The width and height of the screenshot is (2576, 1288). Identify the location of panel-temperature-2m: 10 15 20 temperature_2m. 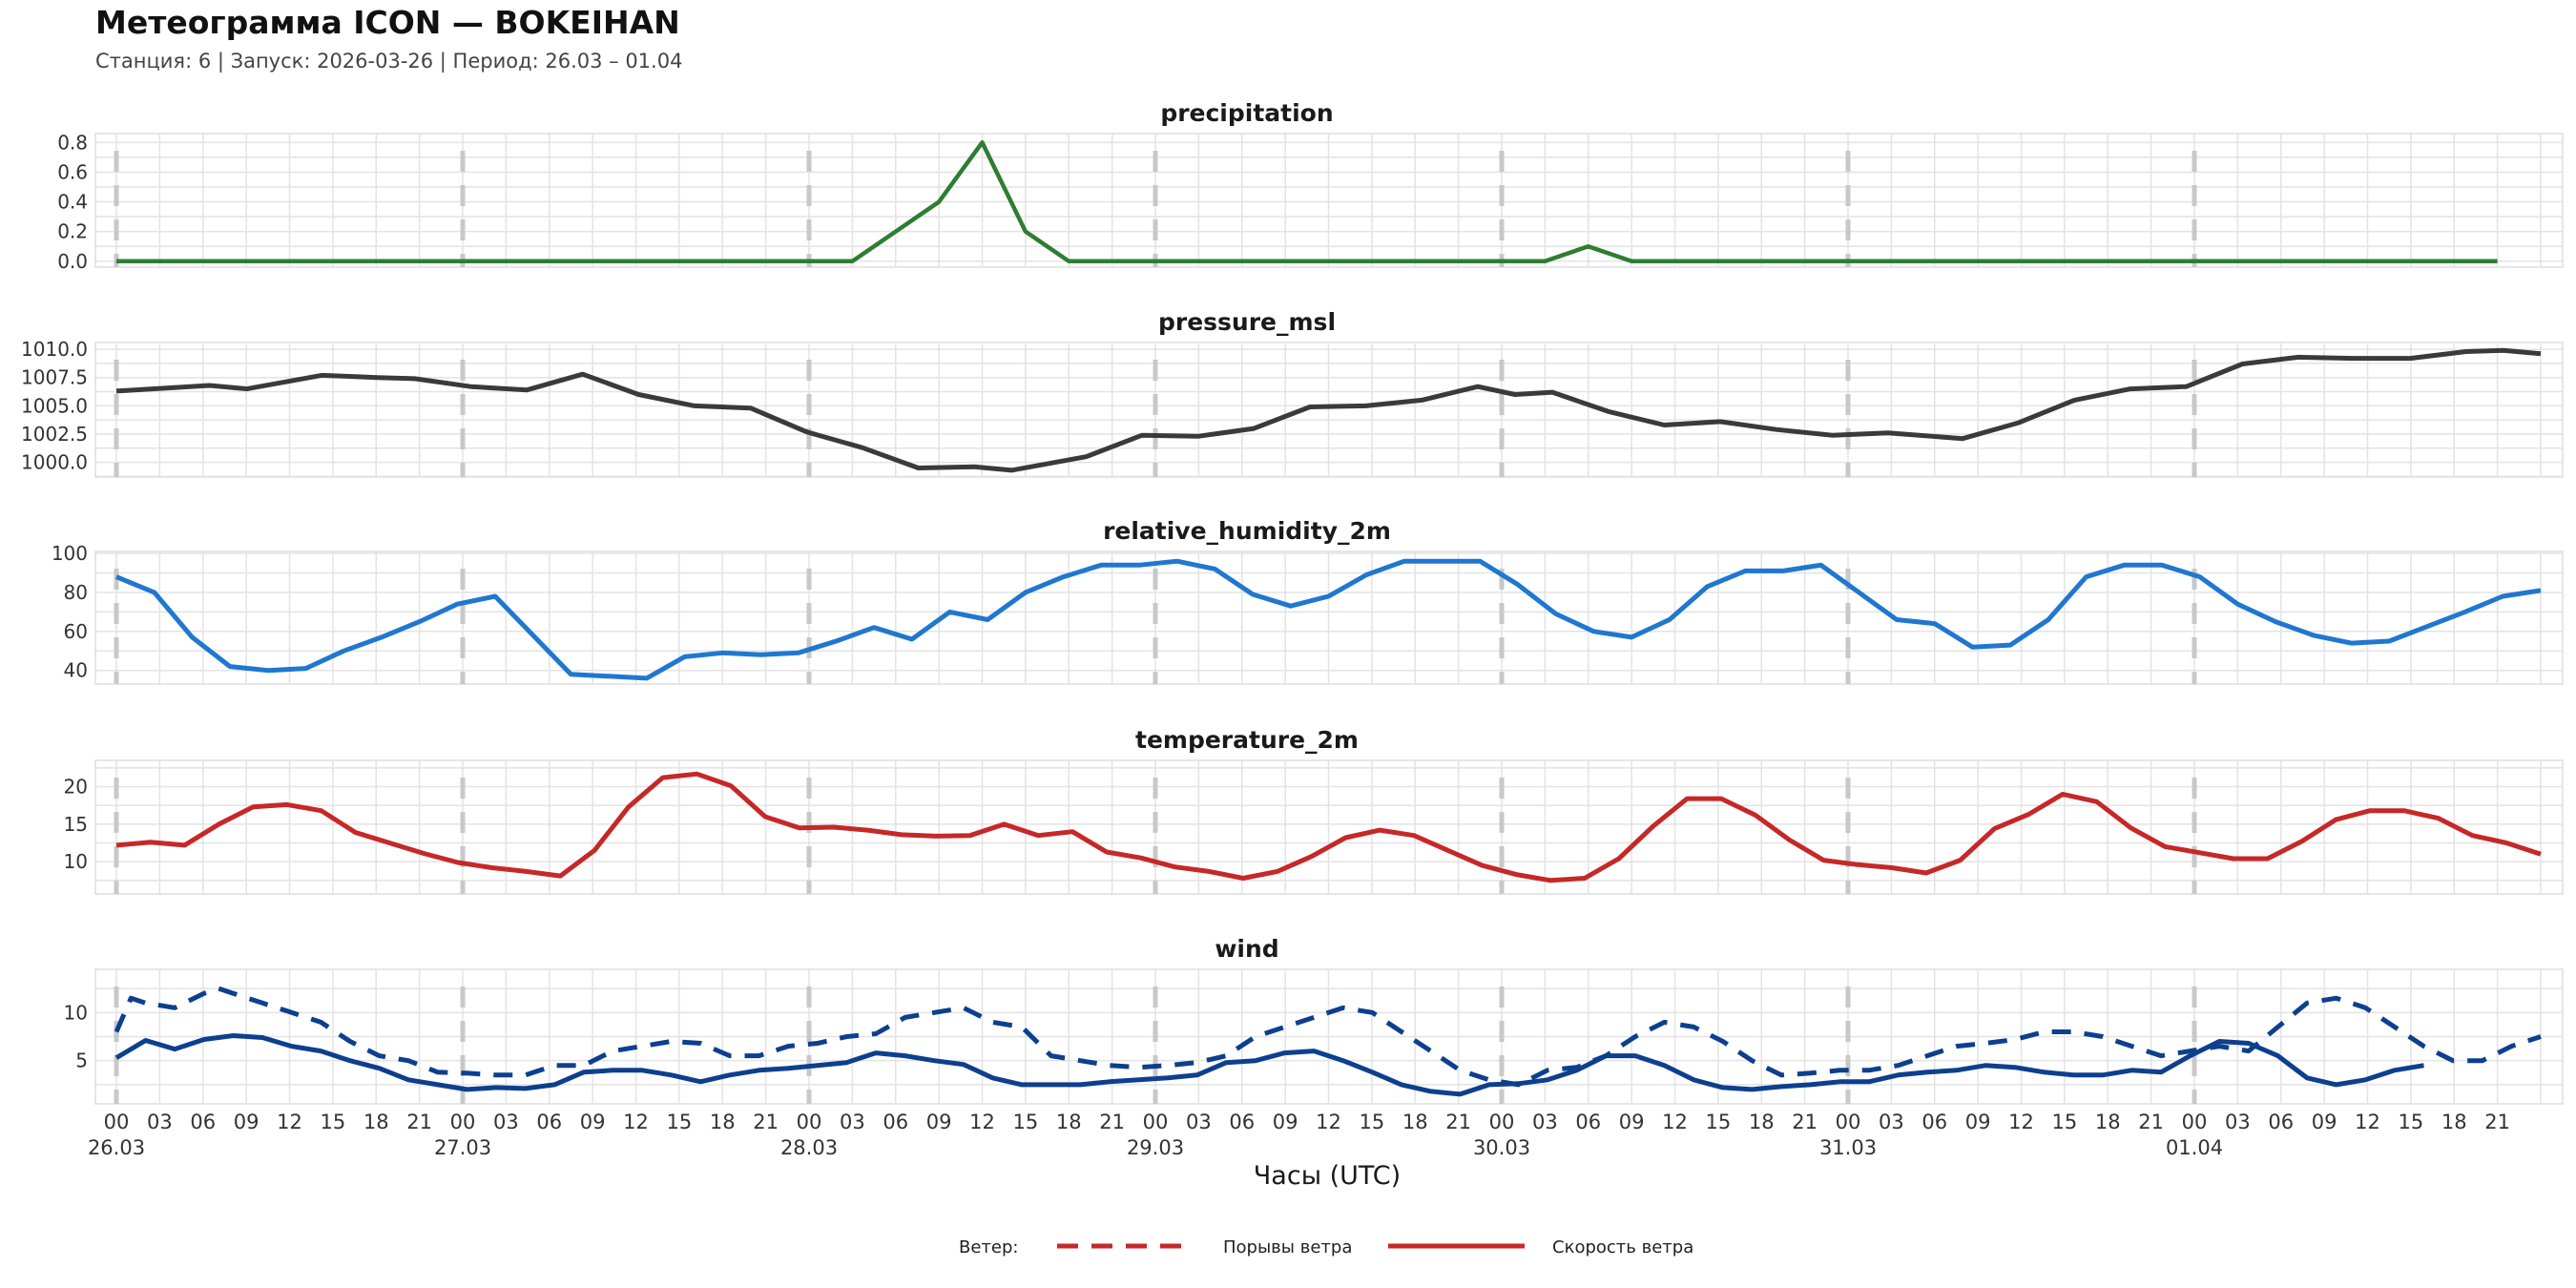
(1314, 810).